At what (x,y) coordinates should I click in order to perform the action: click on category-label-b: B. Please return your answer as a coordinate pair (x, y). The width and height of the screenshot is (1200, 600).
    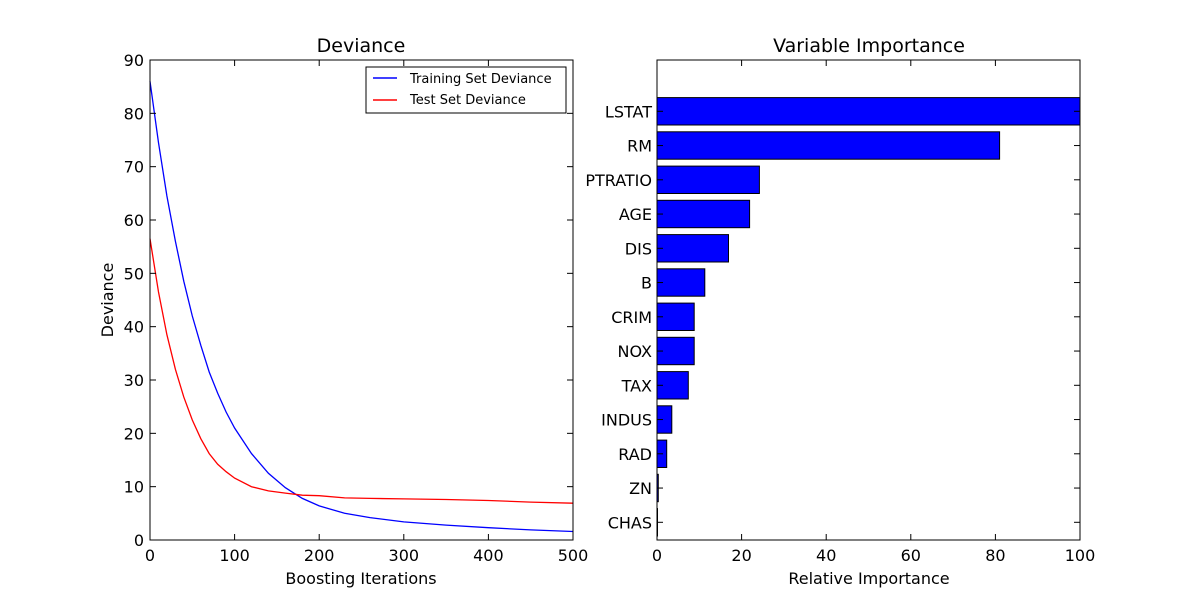
    Looking at the image, I should click on (646, 283).